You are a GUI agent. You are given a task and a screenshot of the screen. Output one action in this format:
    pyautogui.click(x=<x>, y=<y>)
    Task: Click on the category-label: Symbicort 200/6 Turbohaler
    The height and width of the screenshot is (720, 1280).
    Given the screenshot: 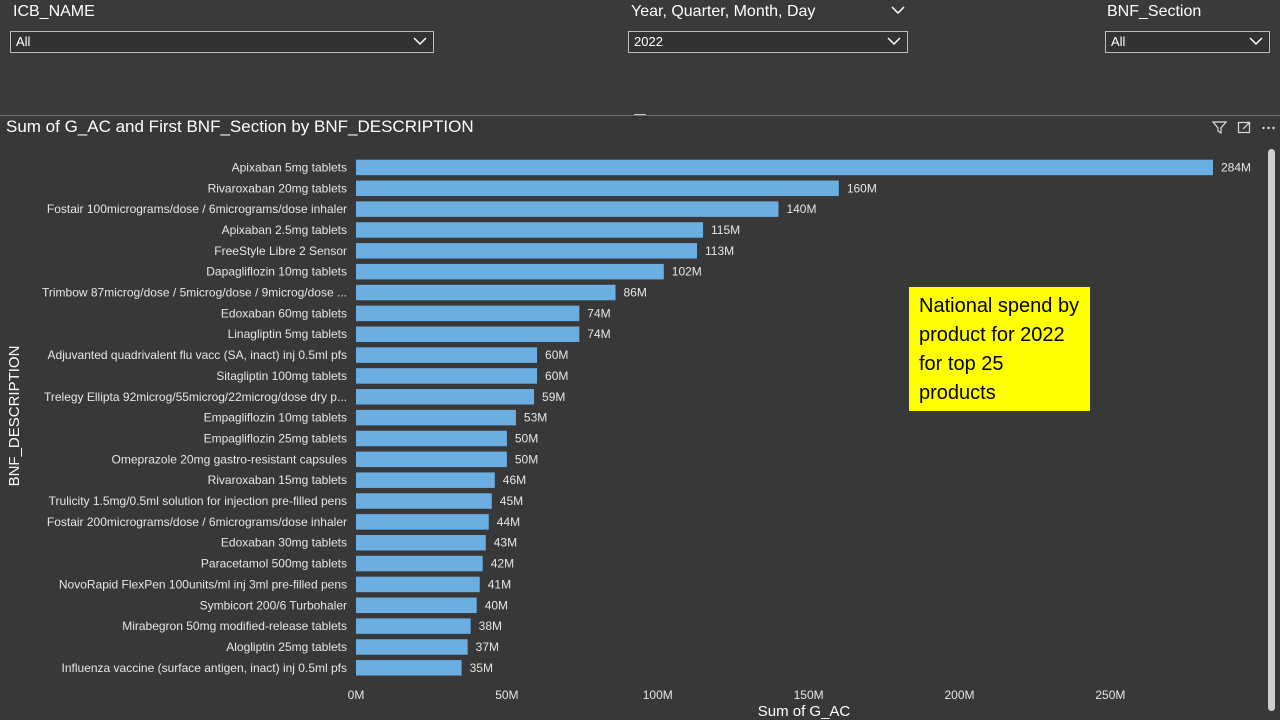 What is the action you would take?
    pyautogui.click(x=273, y=605)
    